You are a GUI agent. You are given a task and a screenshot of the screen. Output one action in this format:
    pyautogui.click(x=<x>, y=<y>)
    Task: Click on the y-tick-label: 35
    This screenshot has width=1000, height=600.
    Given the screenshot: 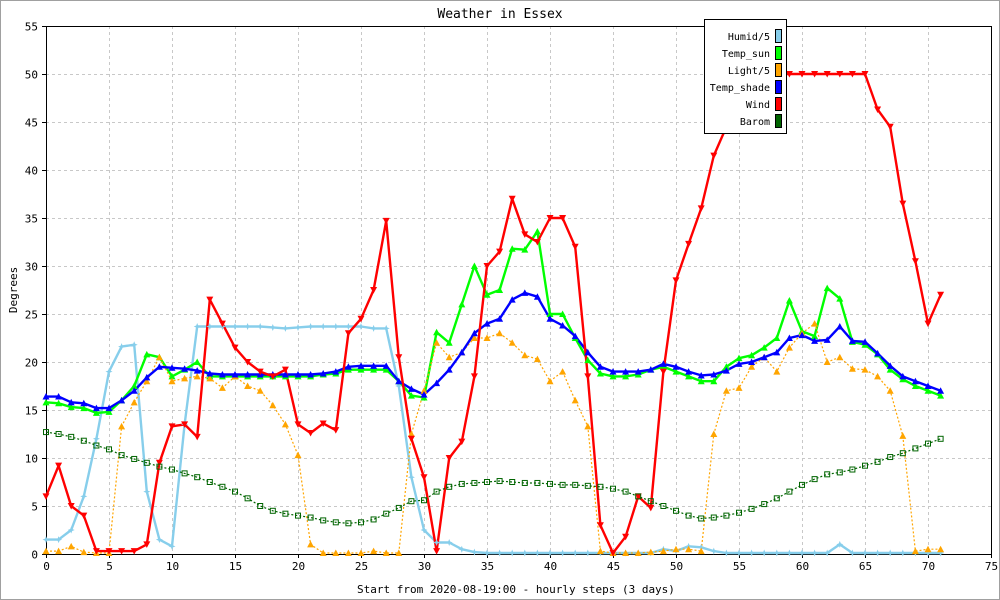 What is the action you would take?
    pyautogui.click(x=31, y=219)
    